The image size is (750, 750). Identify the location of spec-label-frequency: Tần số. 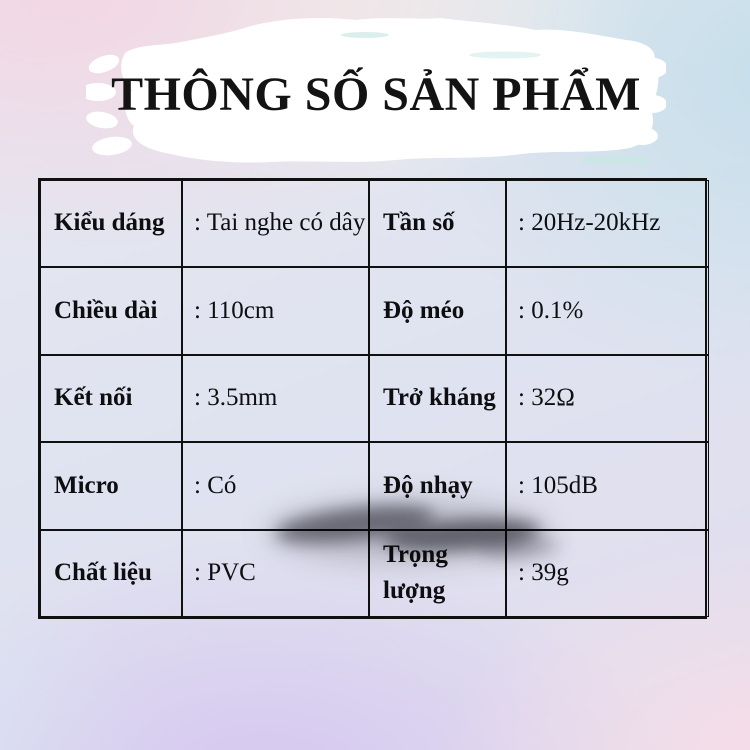
(437, 224).